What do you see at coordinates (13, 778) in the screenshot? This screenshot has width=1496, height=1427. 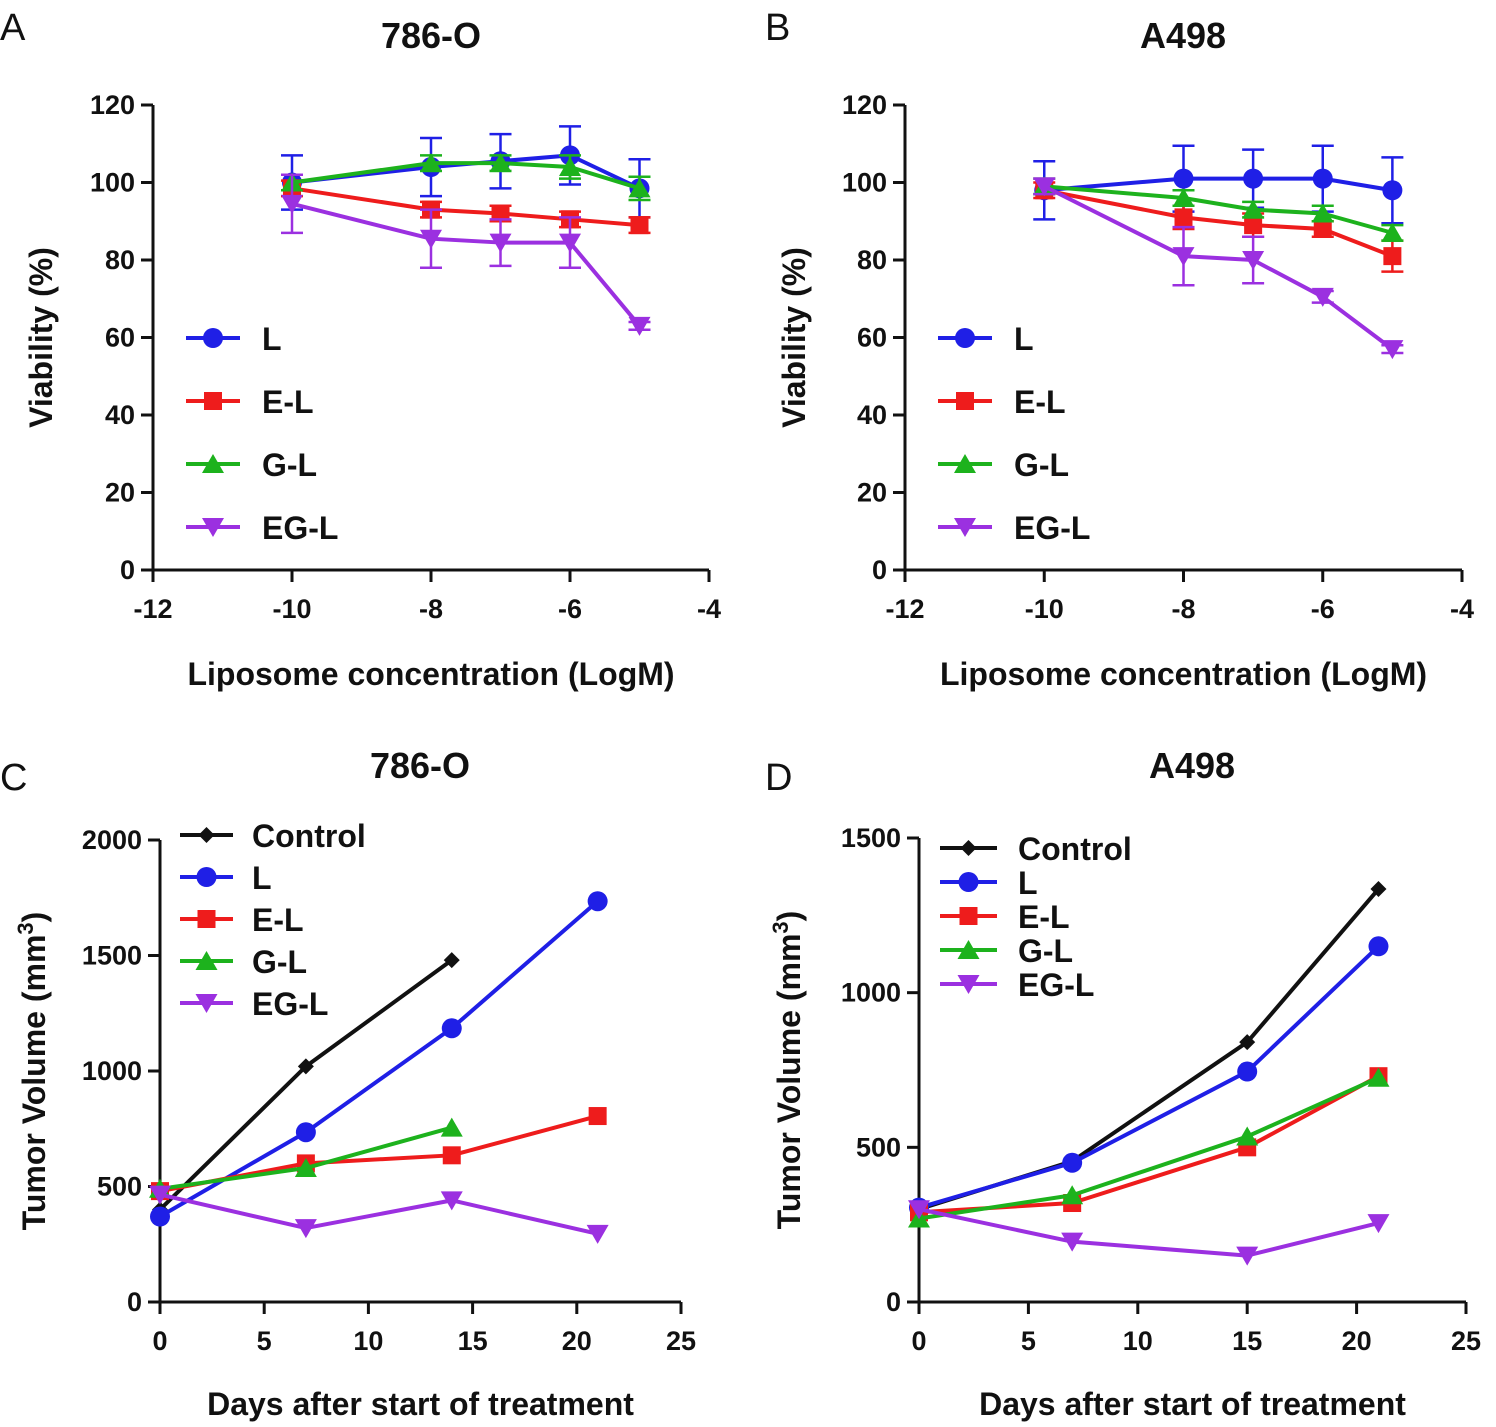 I see `panel-letter: C` at bounding box center [13, 778].